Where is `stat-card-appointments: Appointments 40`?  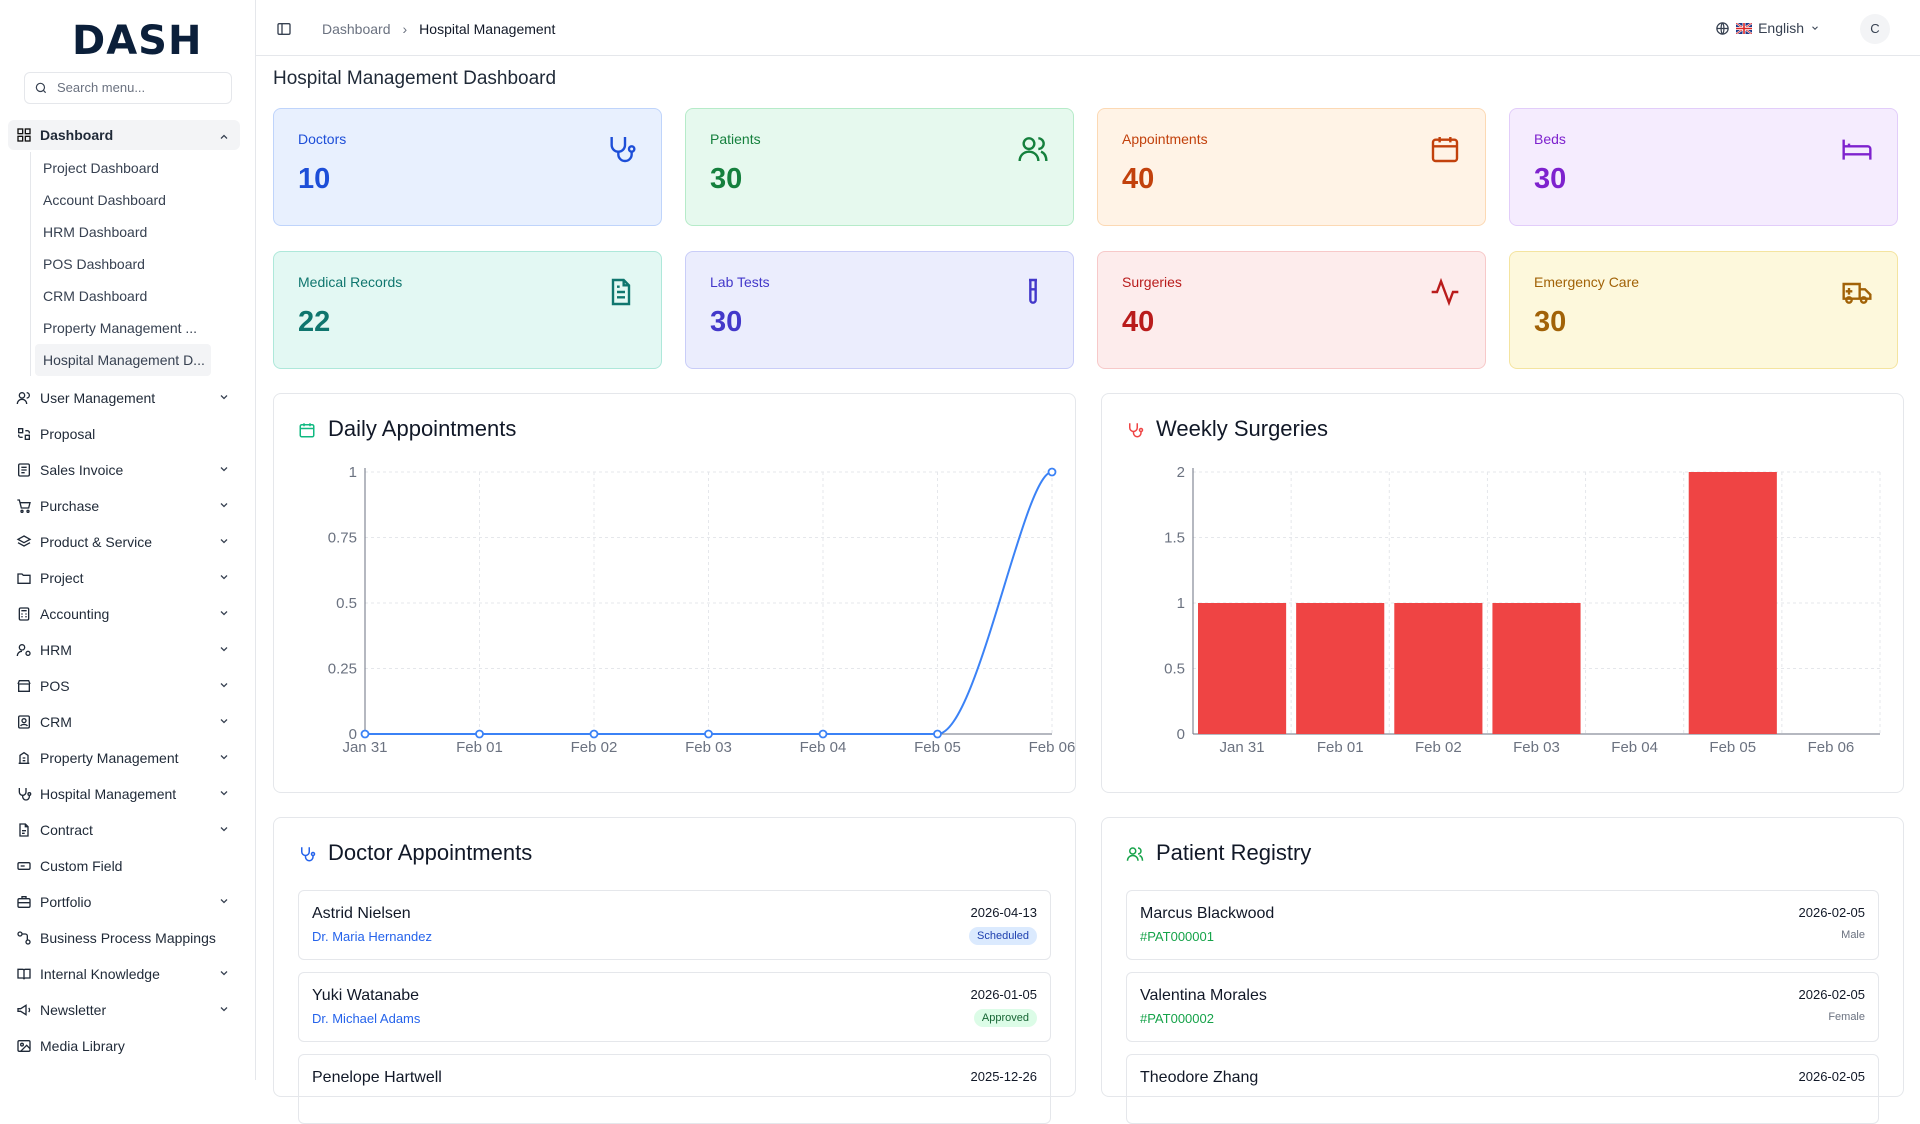 stat-card-appointments: Appointments 40 is located at coordinates (1291, 167).